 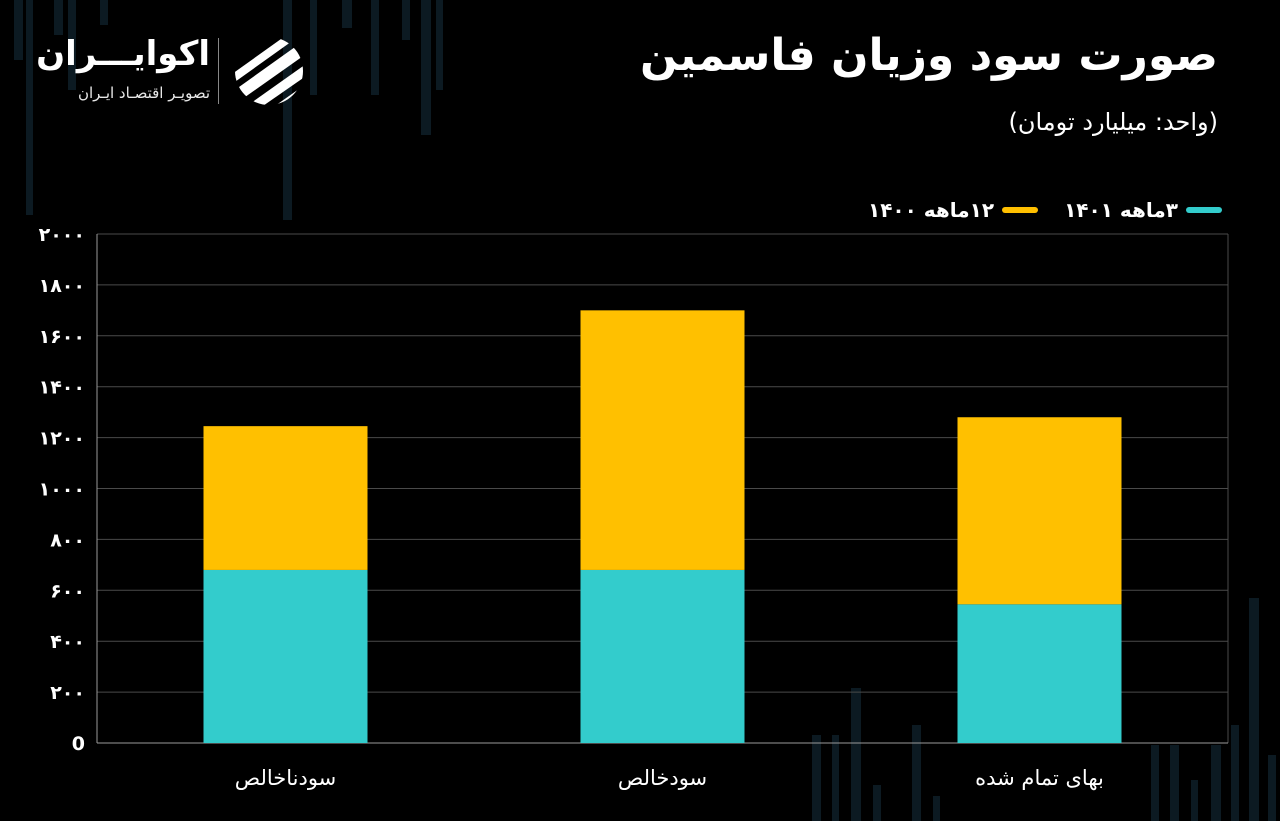 I want to click on logo: اکوایـــران تصویـر اقتصـاد ایـران, so click(x=178, y=70).